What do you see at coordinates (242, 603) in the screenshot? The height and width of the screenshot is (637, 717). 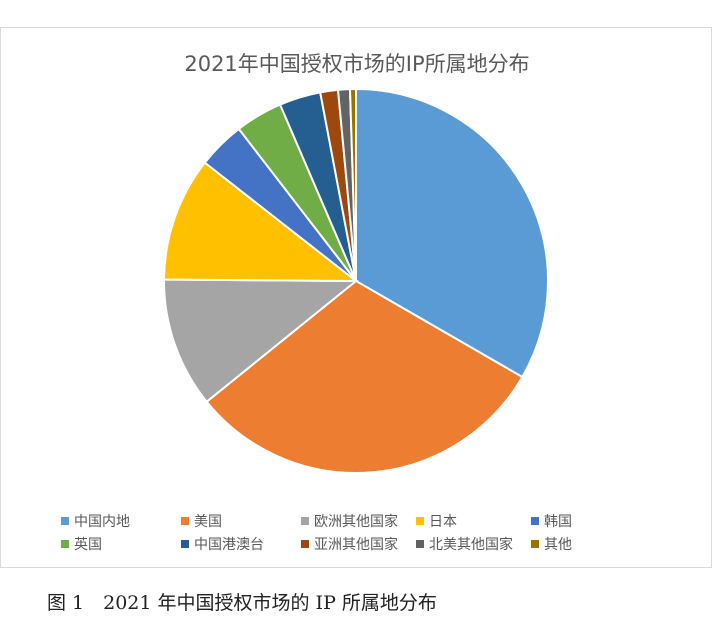 I see `figure-caption: 图 1 2021 年中国授权市场的 IP 所属地分布` at bounding box center [242, 603].